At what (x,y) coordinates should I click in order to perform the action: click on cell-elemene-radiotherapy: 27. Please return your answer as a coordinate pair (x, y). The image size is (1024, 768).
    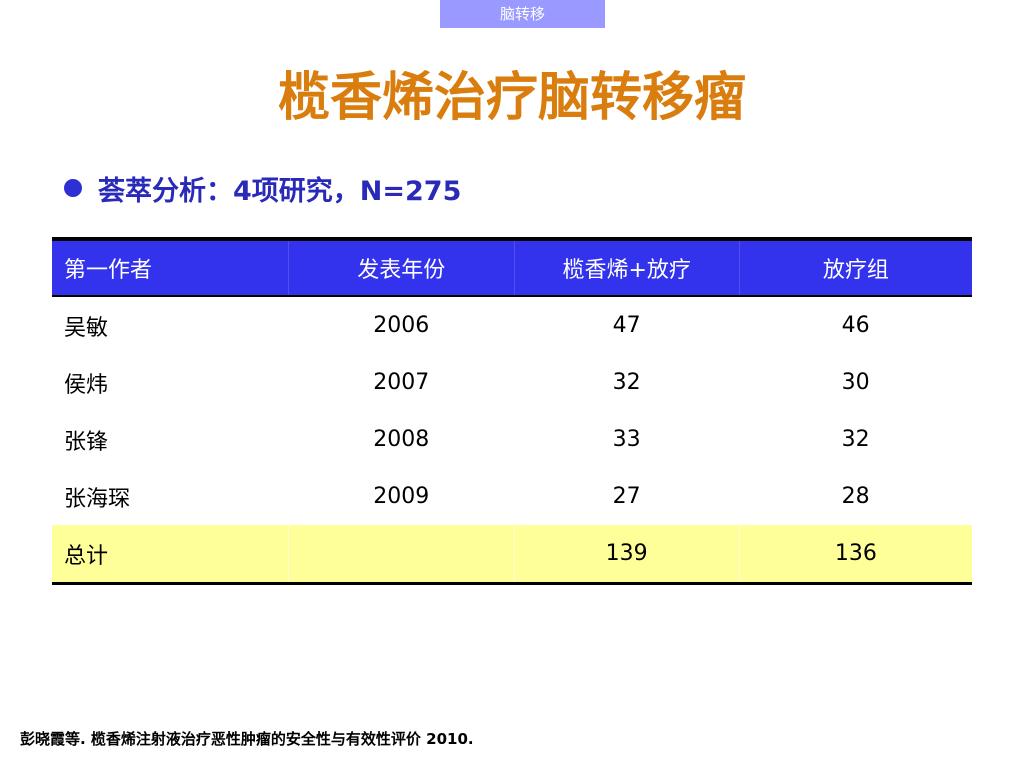
    Looking at the image, I should click on (626, 496).